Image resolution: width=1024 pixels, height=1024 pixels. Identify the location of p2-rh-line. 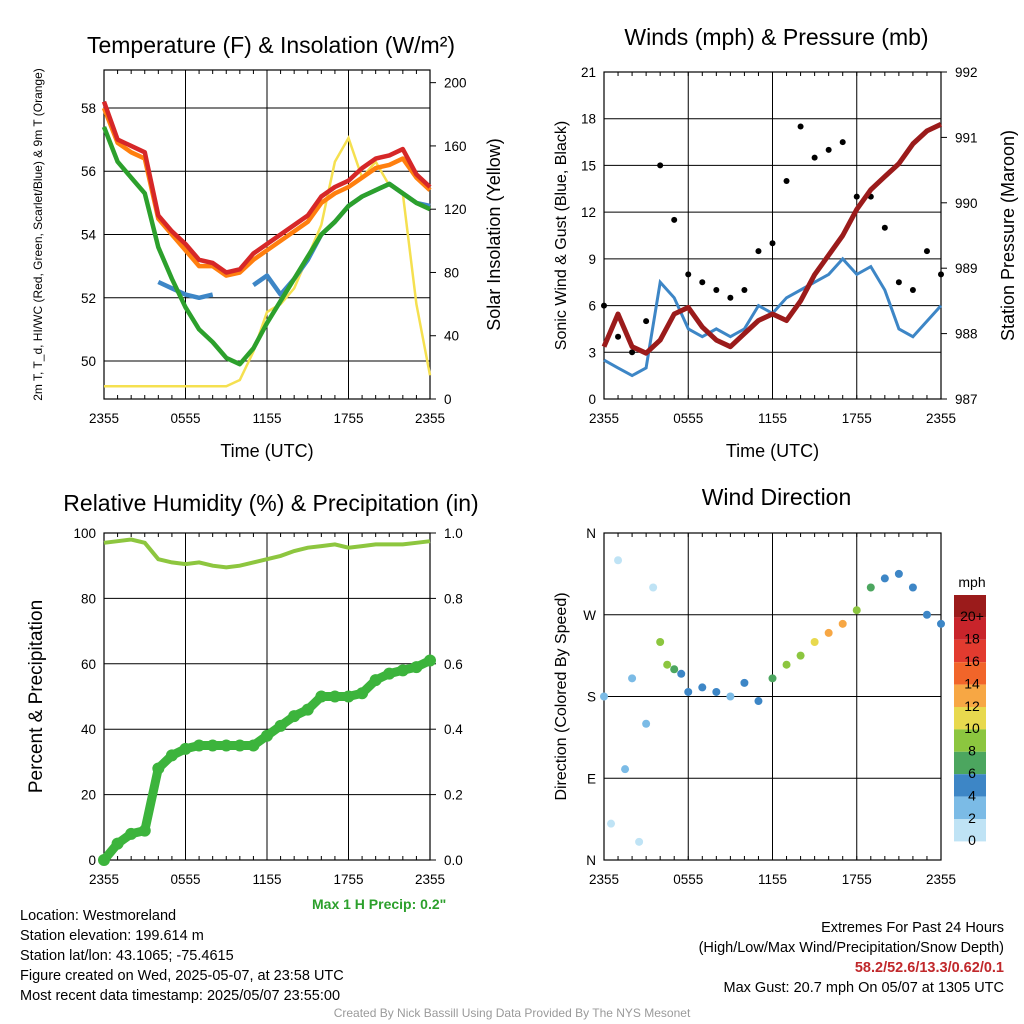
(267, 553).